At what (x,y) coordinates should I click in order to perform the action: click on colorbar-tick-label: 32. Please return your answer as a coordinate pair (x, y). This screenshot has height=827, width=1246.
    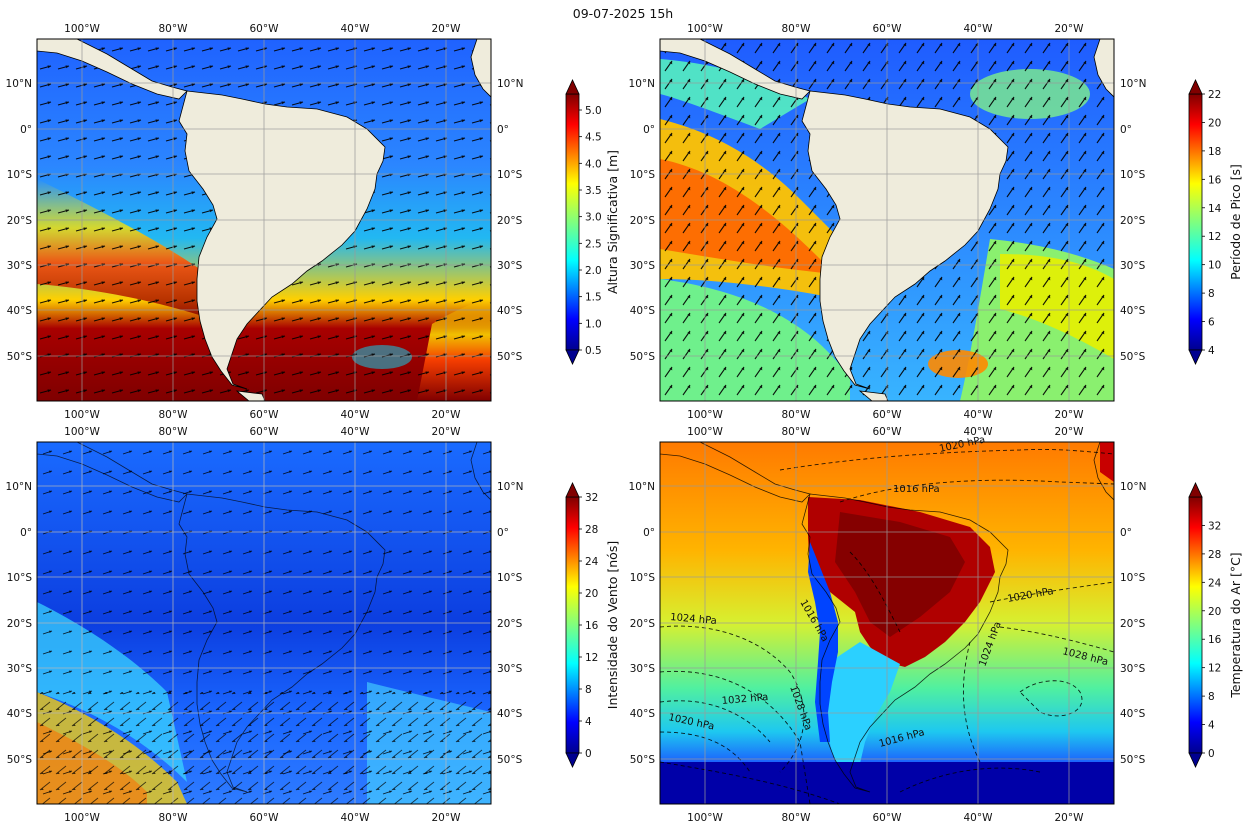
    Looking at the image, I should click on (1214, 526).